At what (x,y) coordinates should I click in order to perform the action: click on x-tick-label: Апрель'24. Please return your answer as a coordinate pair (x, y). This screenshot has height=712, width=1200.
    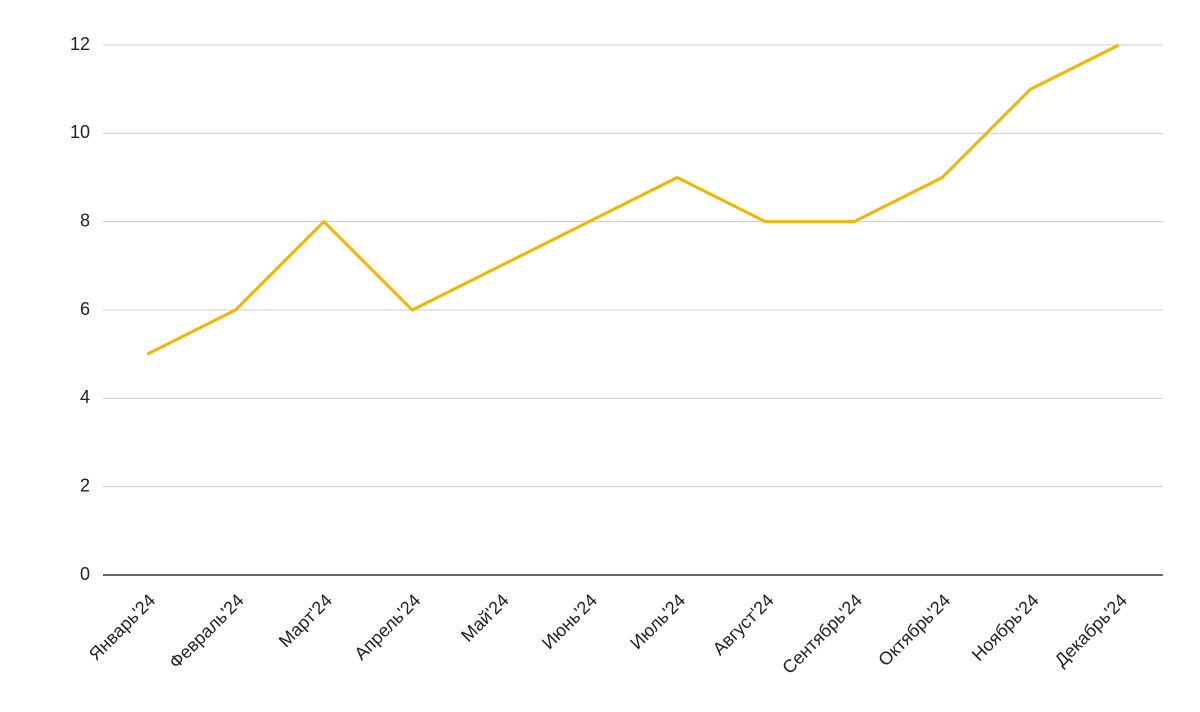
    Looking at the image, I should click on (387, 627).